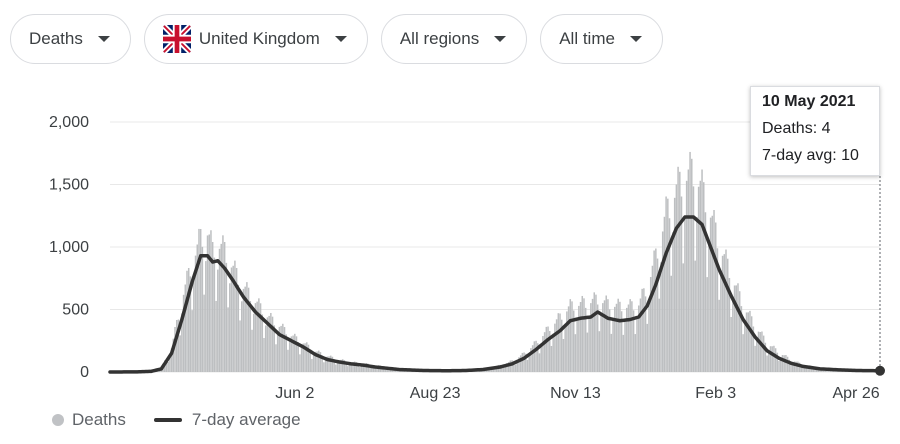  I want to click on region-dropdown: All regions, so click(454, 39).